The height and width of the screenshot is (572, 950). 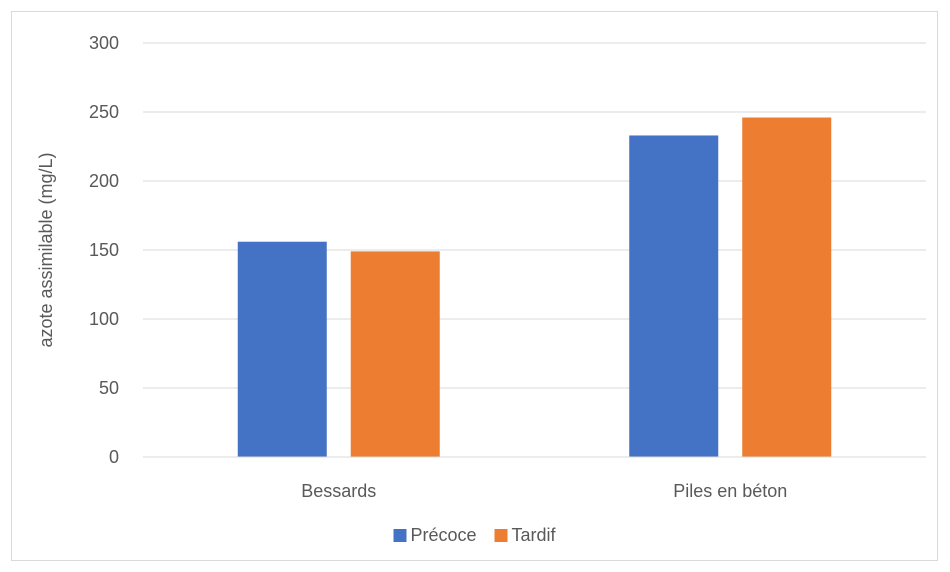 I want to click on y-tick-label: 50, so click(x=109, y=388).